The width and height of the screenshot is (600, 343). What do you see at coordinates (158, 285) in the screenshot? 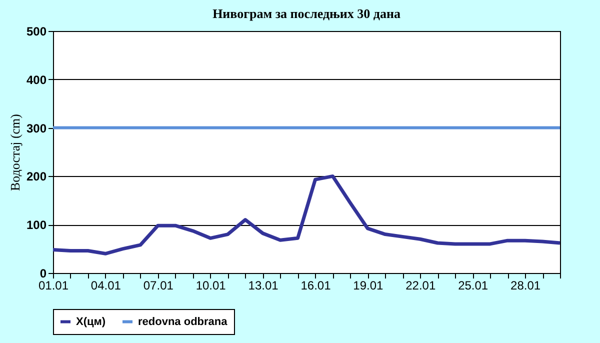
I see `x-tick-label: 07.01` at bounding box center [158, 285].